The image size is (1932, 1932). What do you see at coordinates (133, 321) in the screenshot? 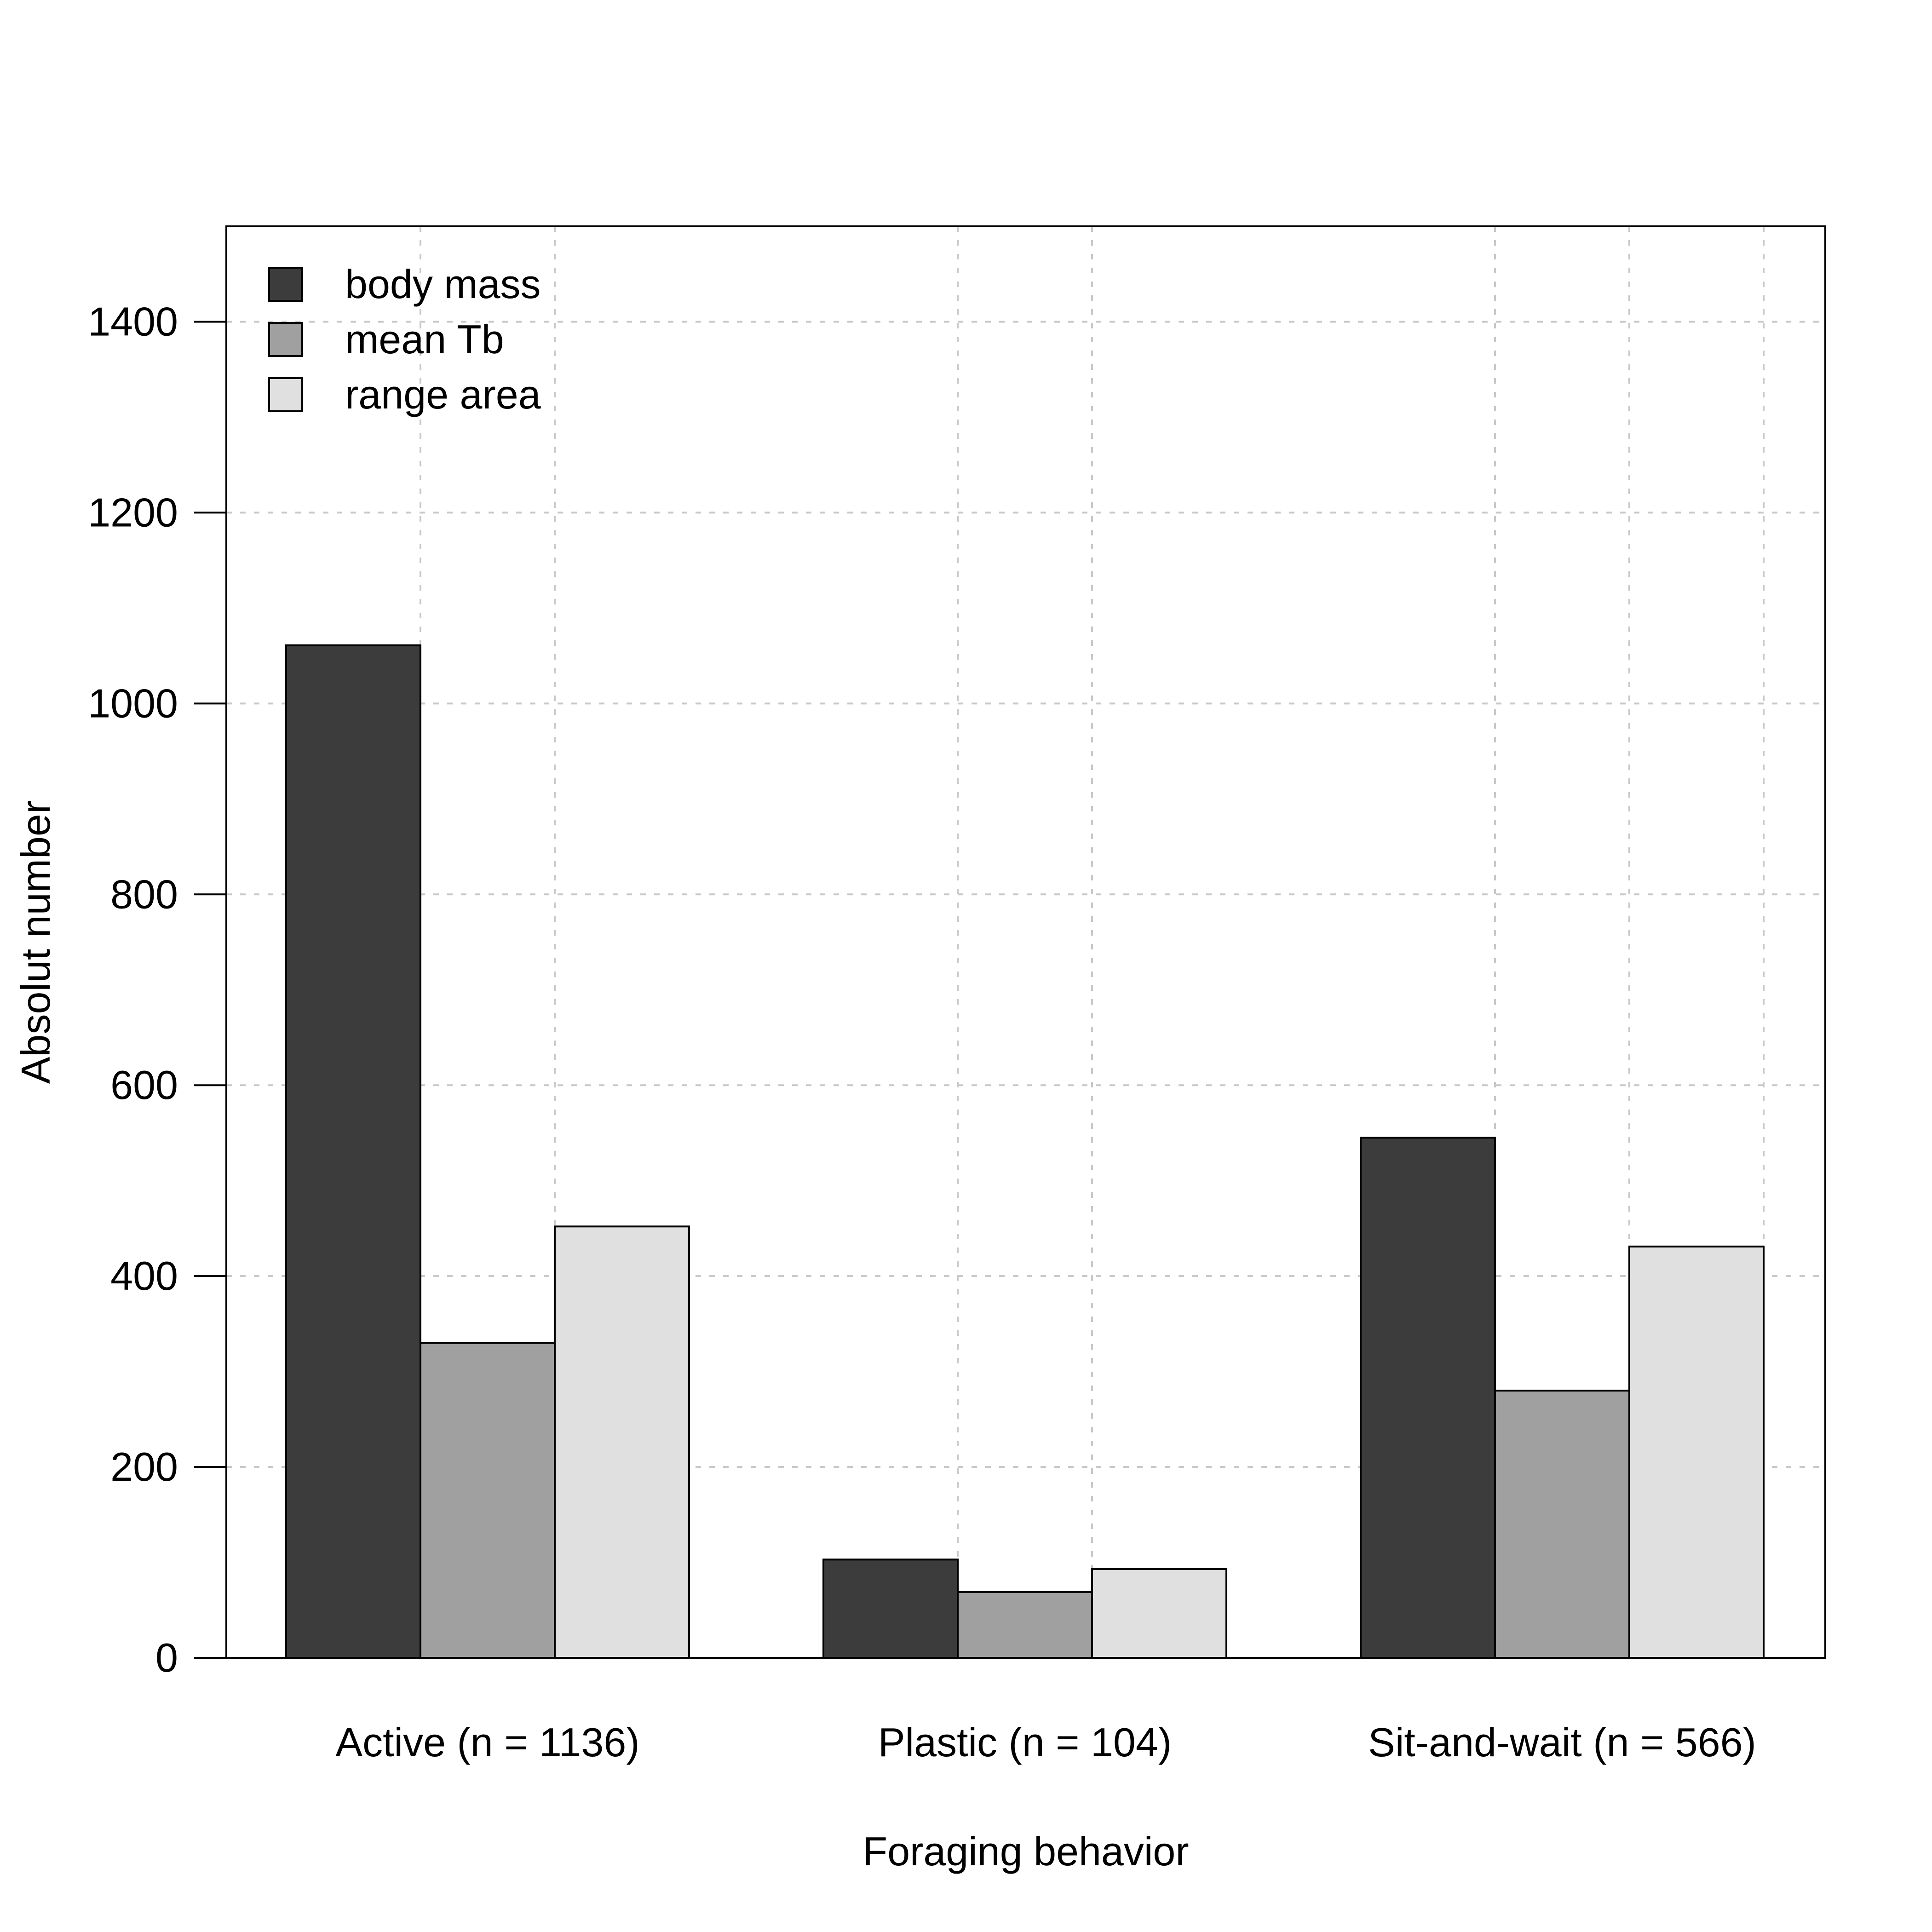
I see `y-tick-label: 1400` at bounding box center [133, 321].